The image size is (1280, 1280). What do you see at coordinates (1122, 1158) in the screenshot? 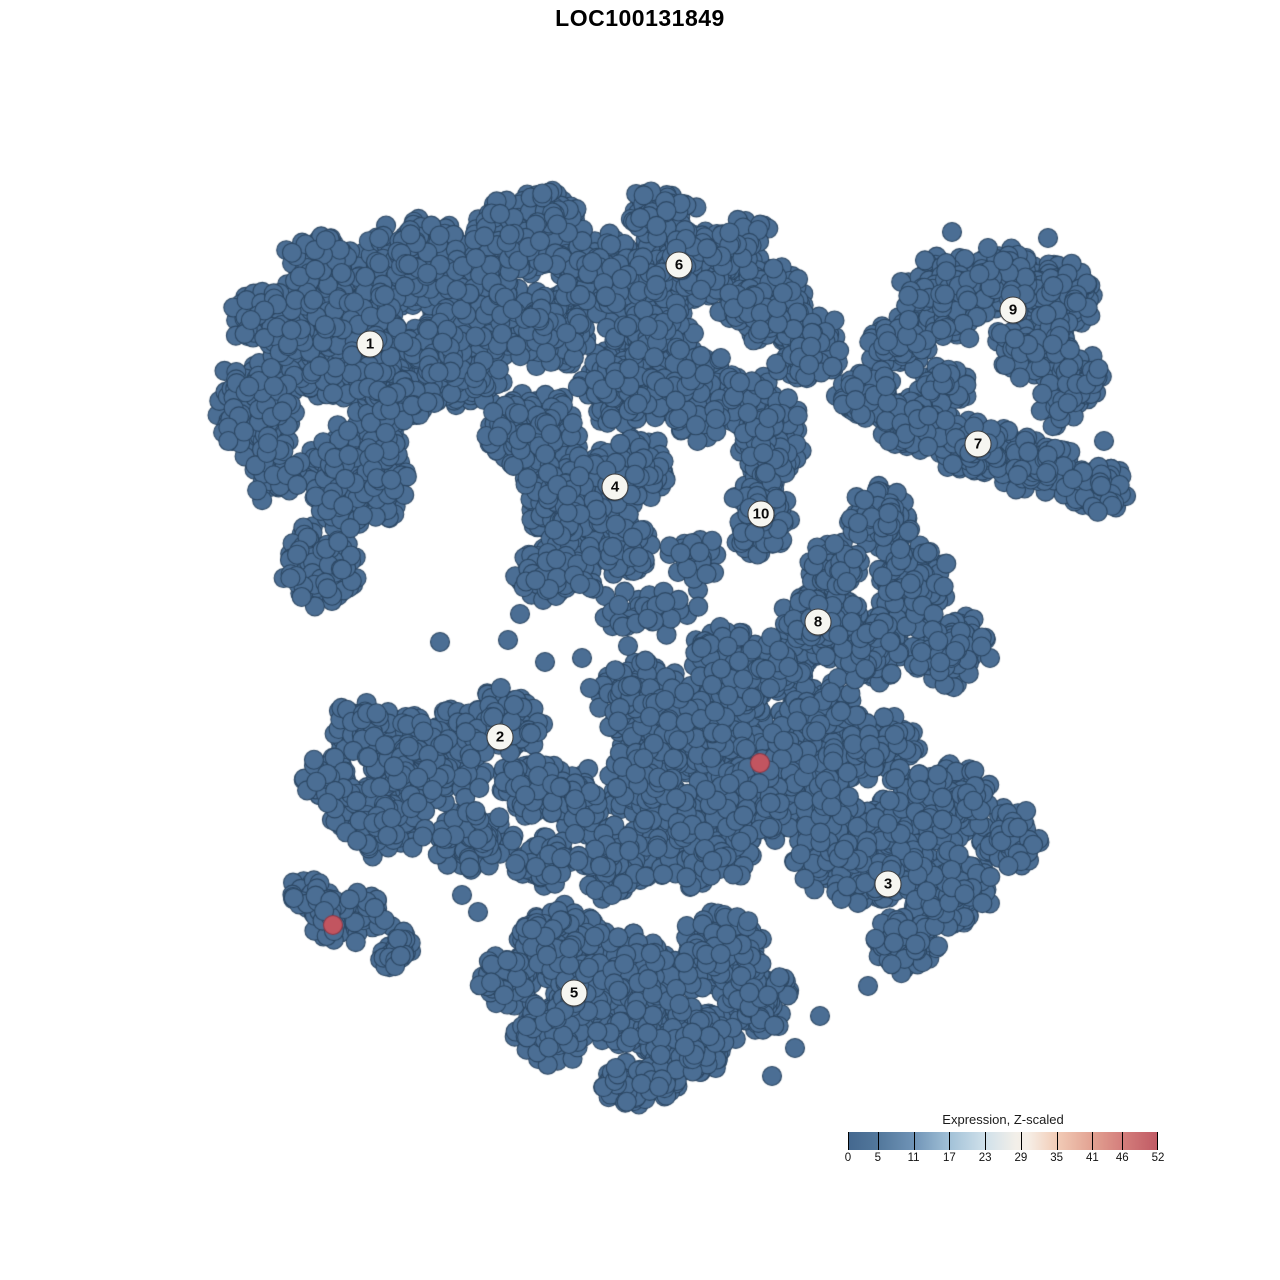
I see `legend-tick-label: 46` at bounding box center [1122, 1158].